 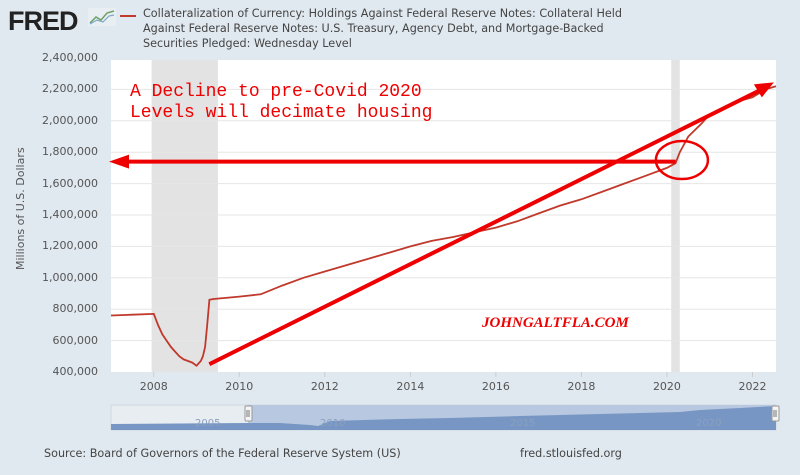 I want to click on y-tick-label: 1,200,000, so click(x=70, y=246).